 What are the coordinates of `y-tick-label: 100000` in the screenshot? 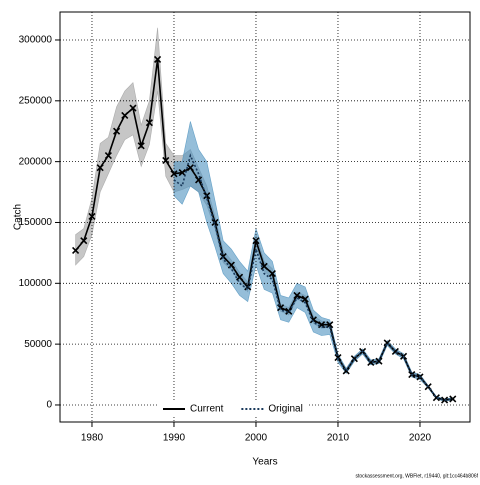 It's located at (36, 283).